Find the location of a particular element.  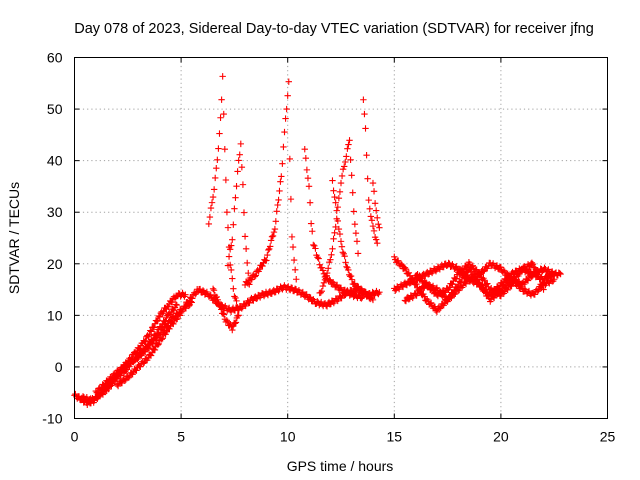

x-axis-label: GPS time / hours is located at coordinates (340, 466).